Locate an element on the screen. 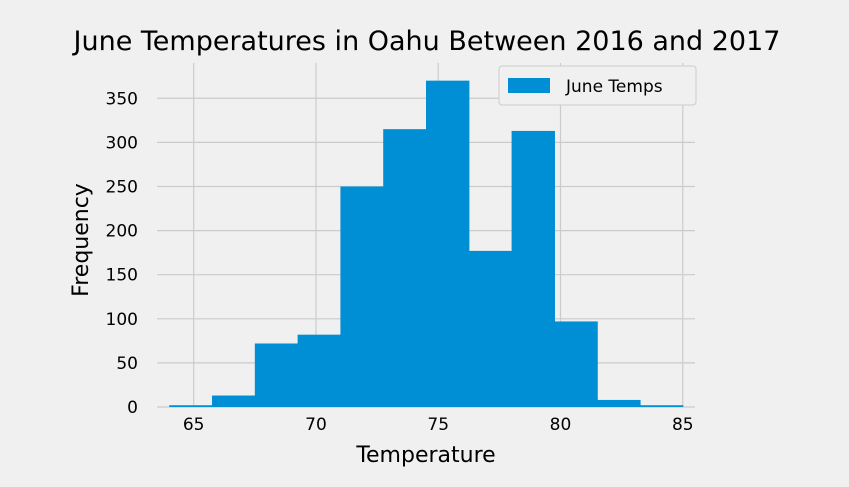 The width and height of the screenshot is (849, 487). legend-swatch is located at coordinates (529, 85).